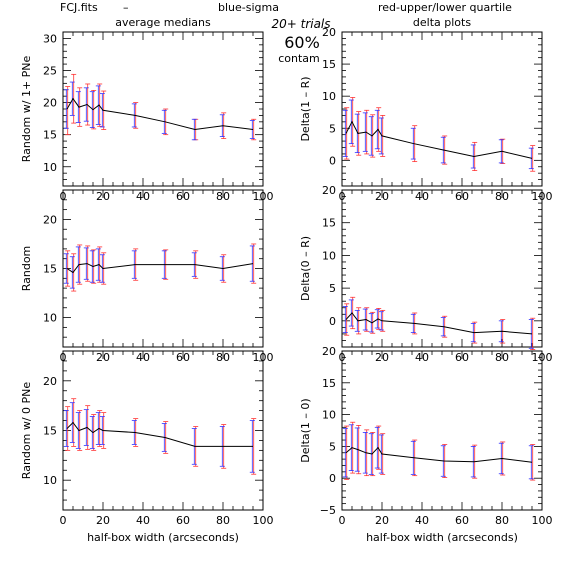 The image size is (574, 574). Describe the element at coordinates (299, 58) in the screenshot. I see `contam-label: contam` at that location.